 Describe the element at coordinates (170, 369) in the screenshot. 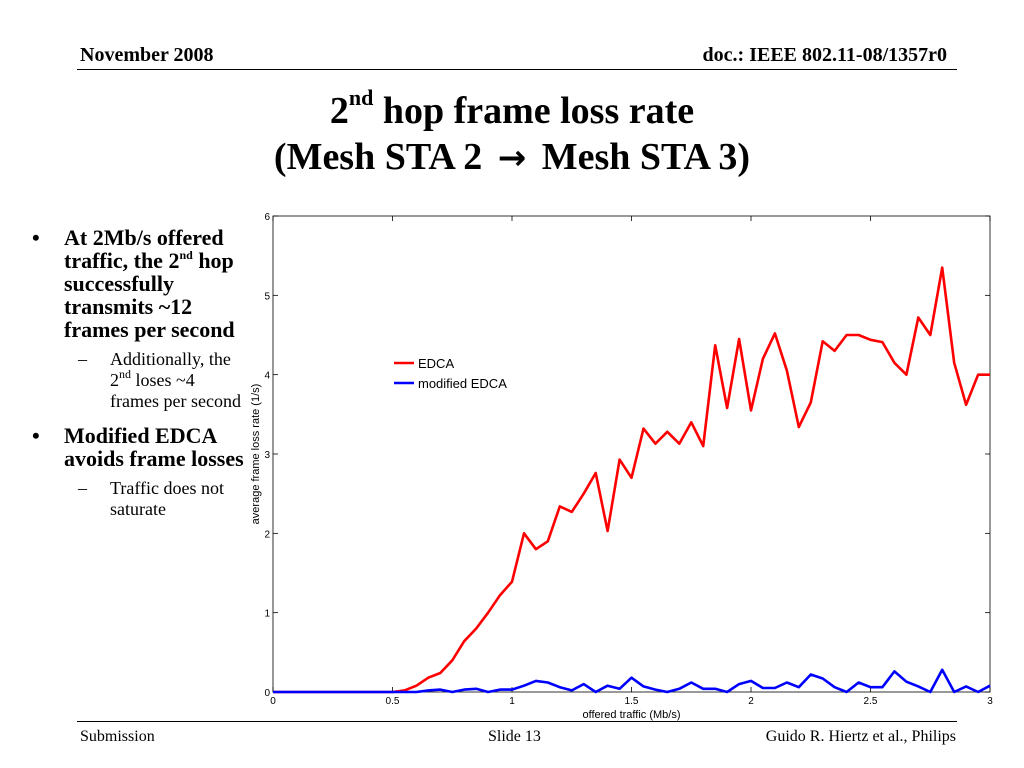

I see `sub-bullet-text: Additionally, the 2` at that location.